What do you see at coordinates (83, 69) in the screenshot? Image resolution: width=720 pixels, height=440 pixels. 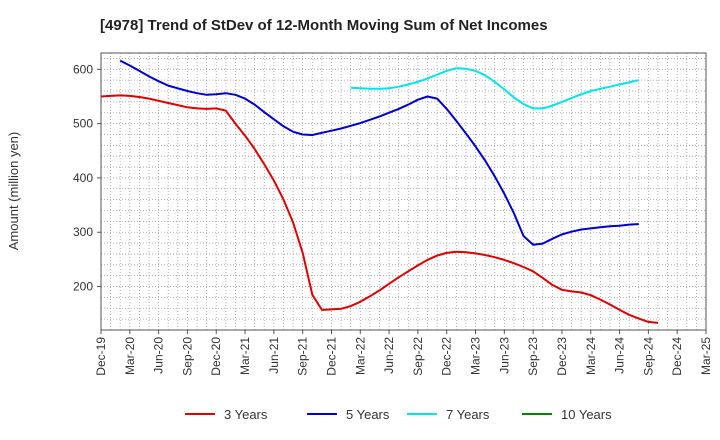 I see `y-tick-label: 600` at bounding box center [83, 69].